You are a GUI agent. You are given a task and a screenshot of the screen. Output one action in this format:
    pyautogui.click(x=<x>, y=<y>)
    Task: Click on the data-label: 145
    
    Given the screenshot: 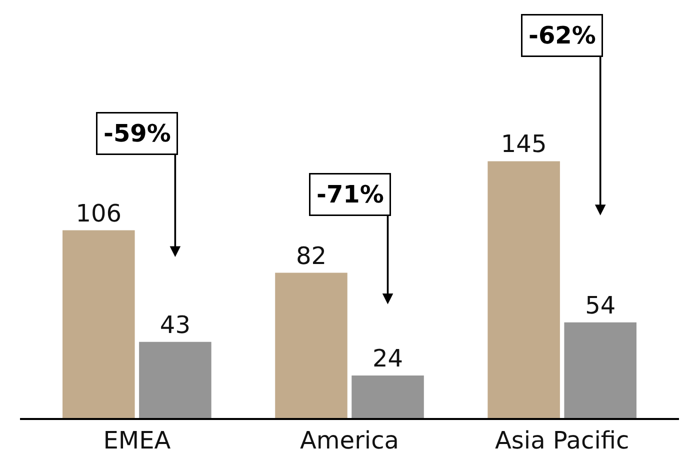 What is the action you would take?
    pyautogui.click(x=523, y=144)
    